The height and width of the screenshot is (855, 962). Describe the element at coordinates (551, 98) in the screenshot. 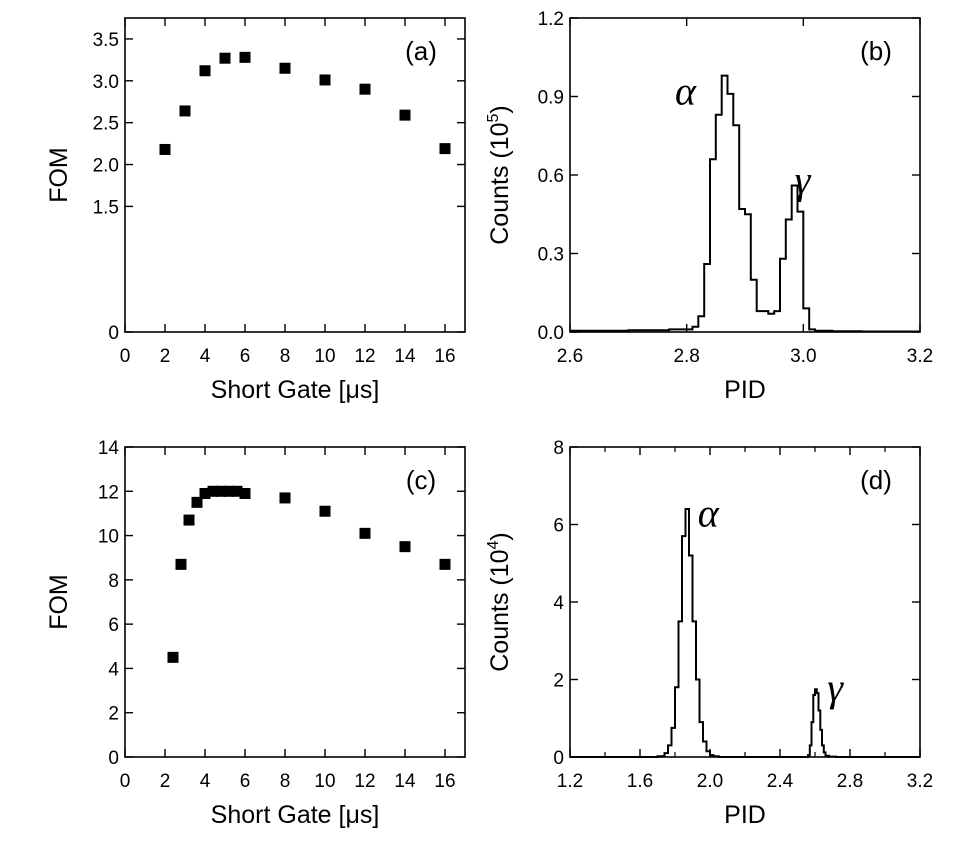

I see `y-tick-label: 0.9` at that location.